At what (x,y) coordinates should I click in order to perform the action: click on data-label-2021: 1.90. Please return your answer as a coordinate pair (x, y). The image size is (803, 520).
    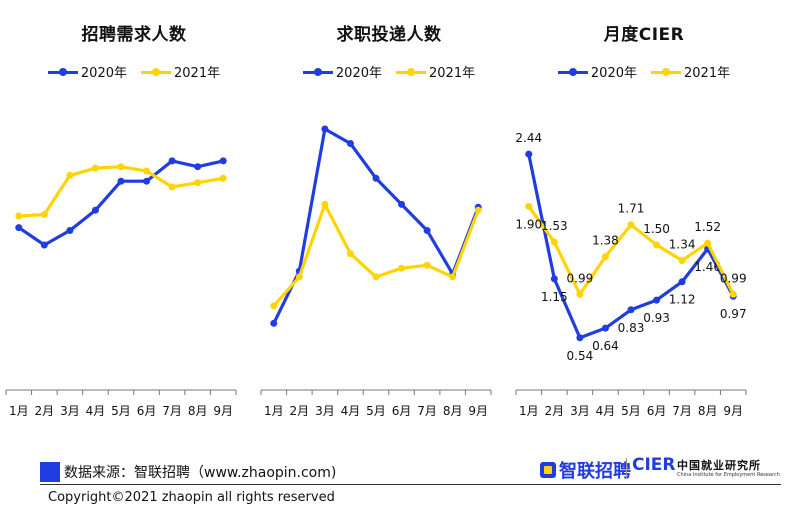
    Looking at the image, I should click on (528, 224).